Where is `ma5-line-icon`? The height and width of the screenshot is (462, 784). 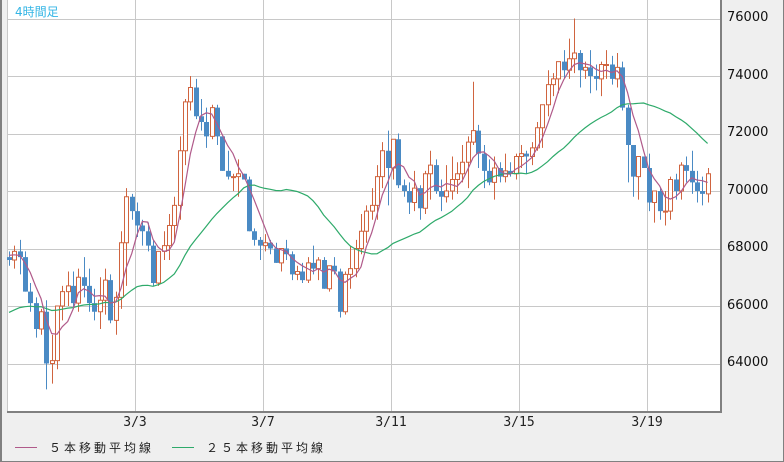
ma5-line-icon is located at coordinates (26, 447).